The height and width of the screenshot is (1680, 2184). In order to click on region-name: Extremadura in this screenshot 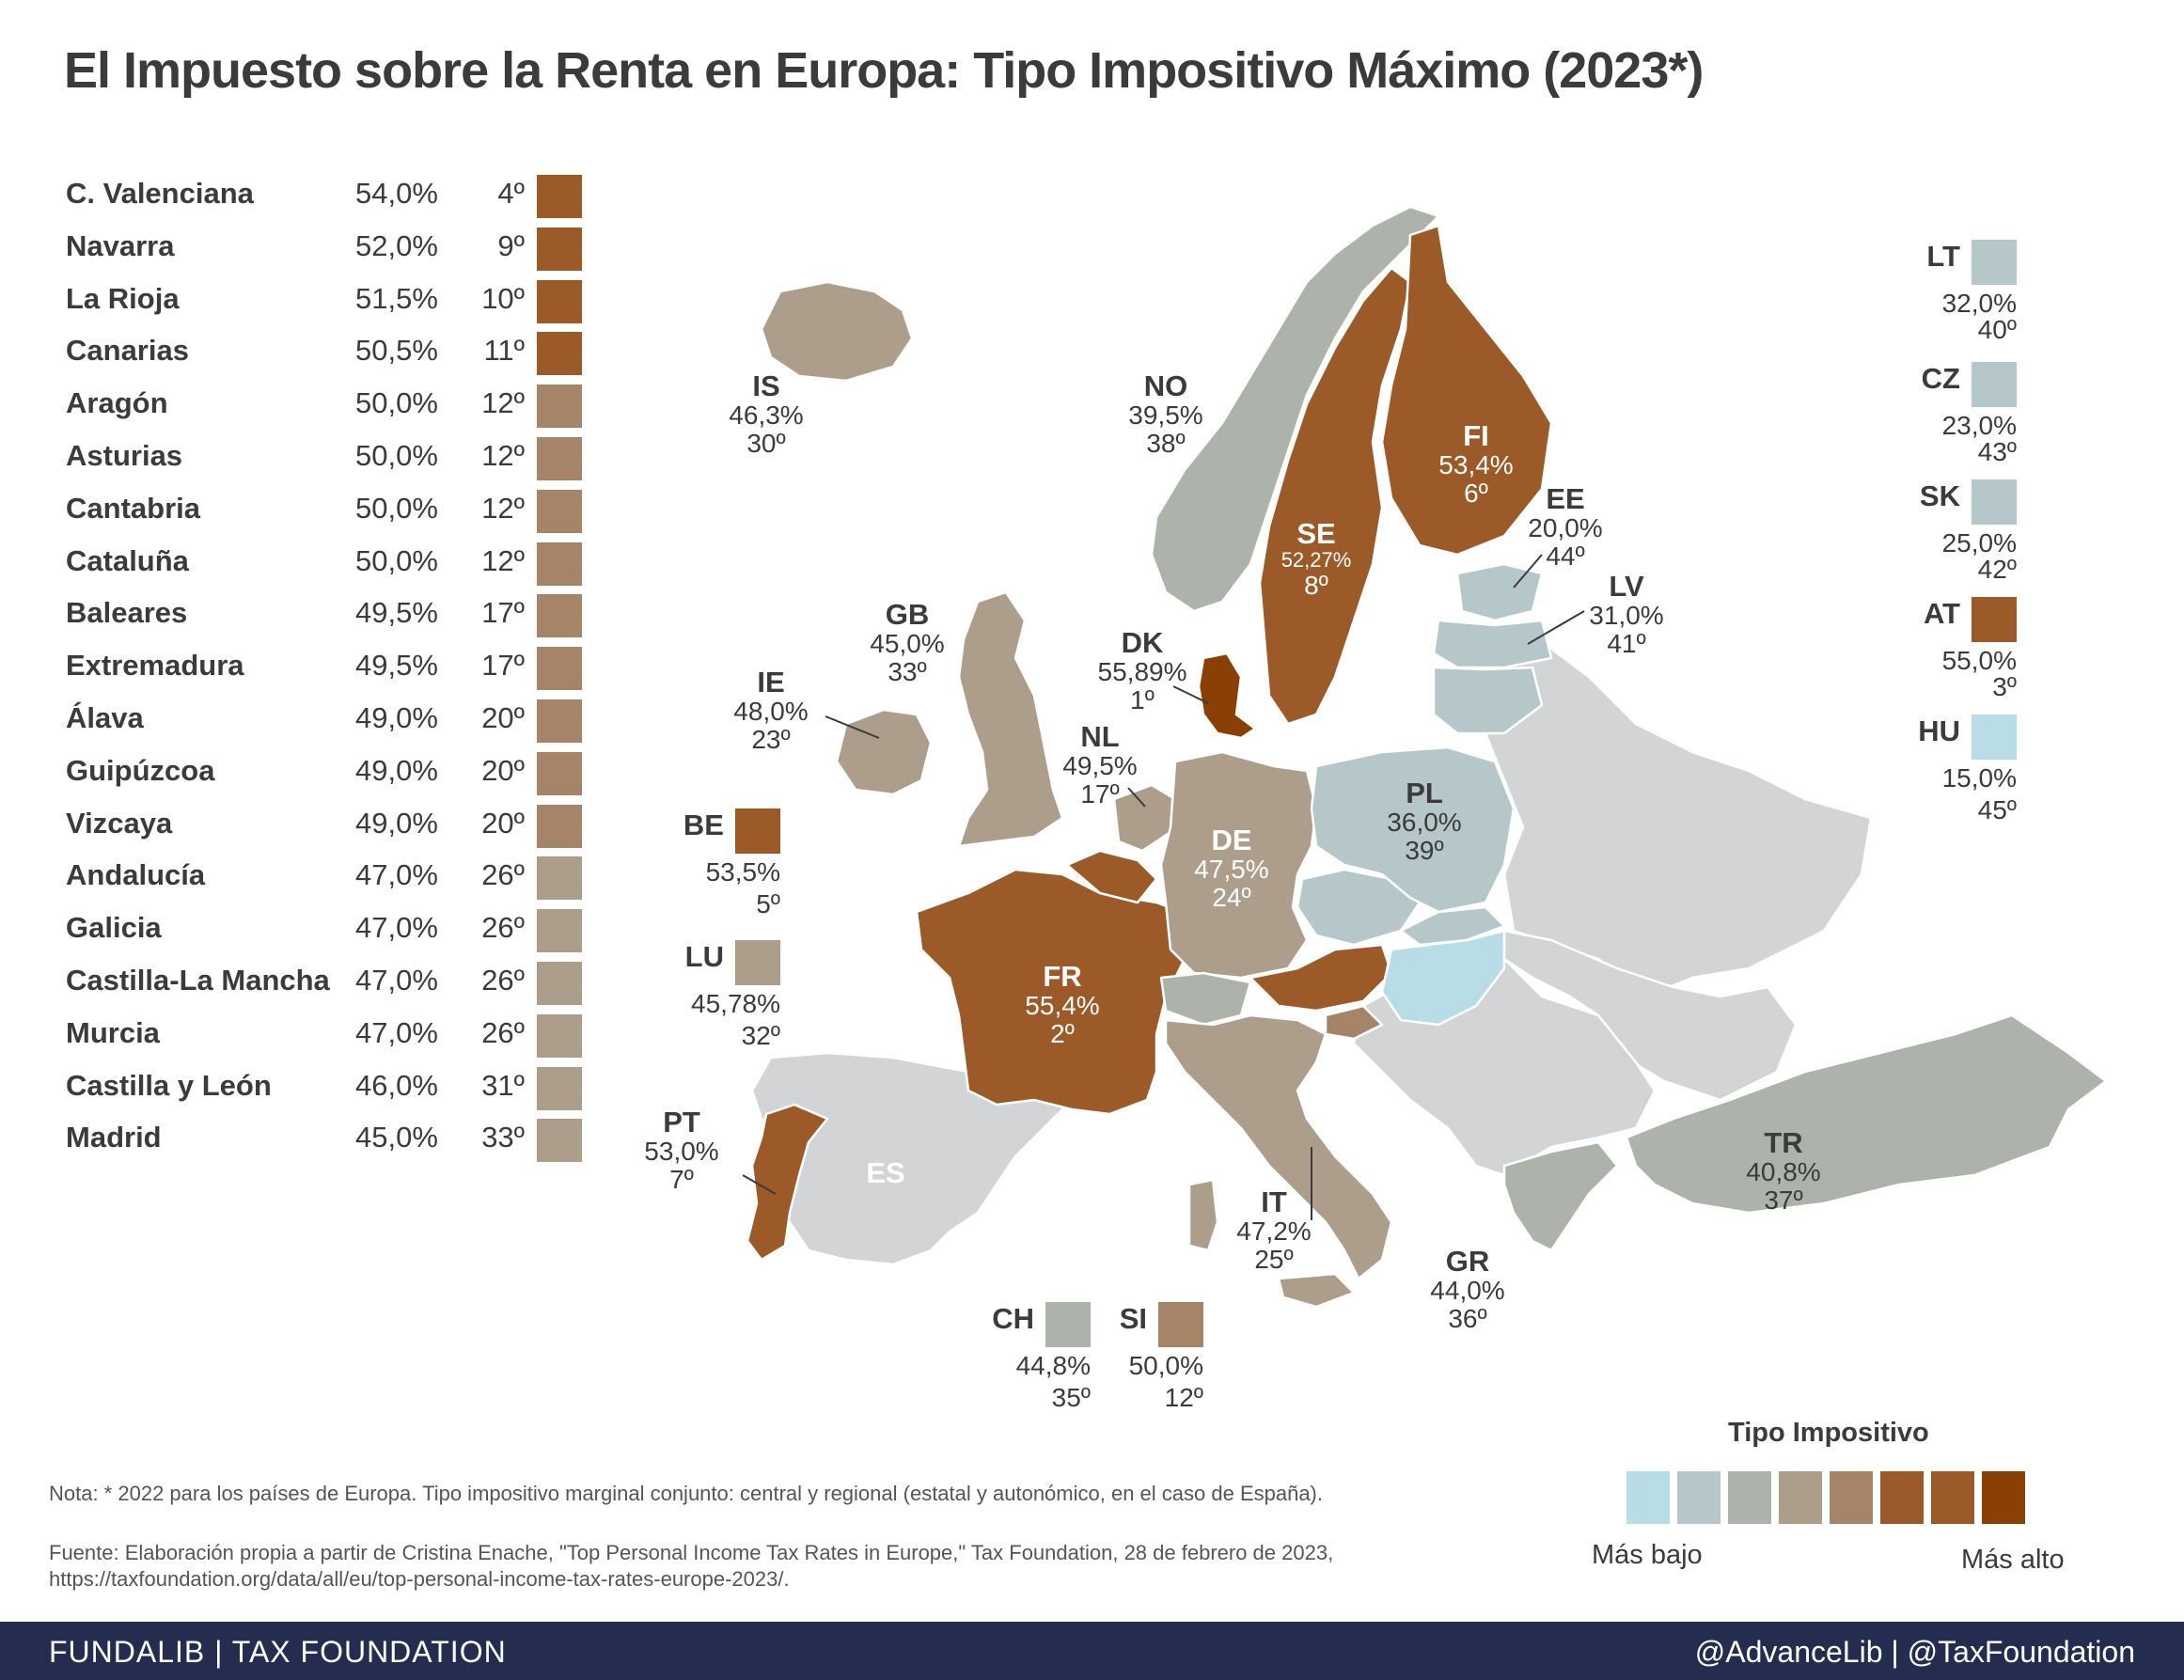, I will do `click(155, 666)`.